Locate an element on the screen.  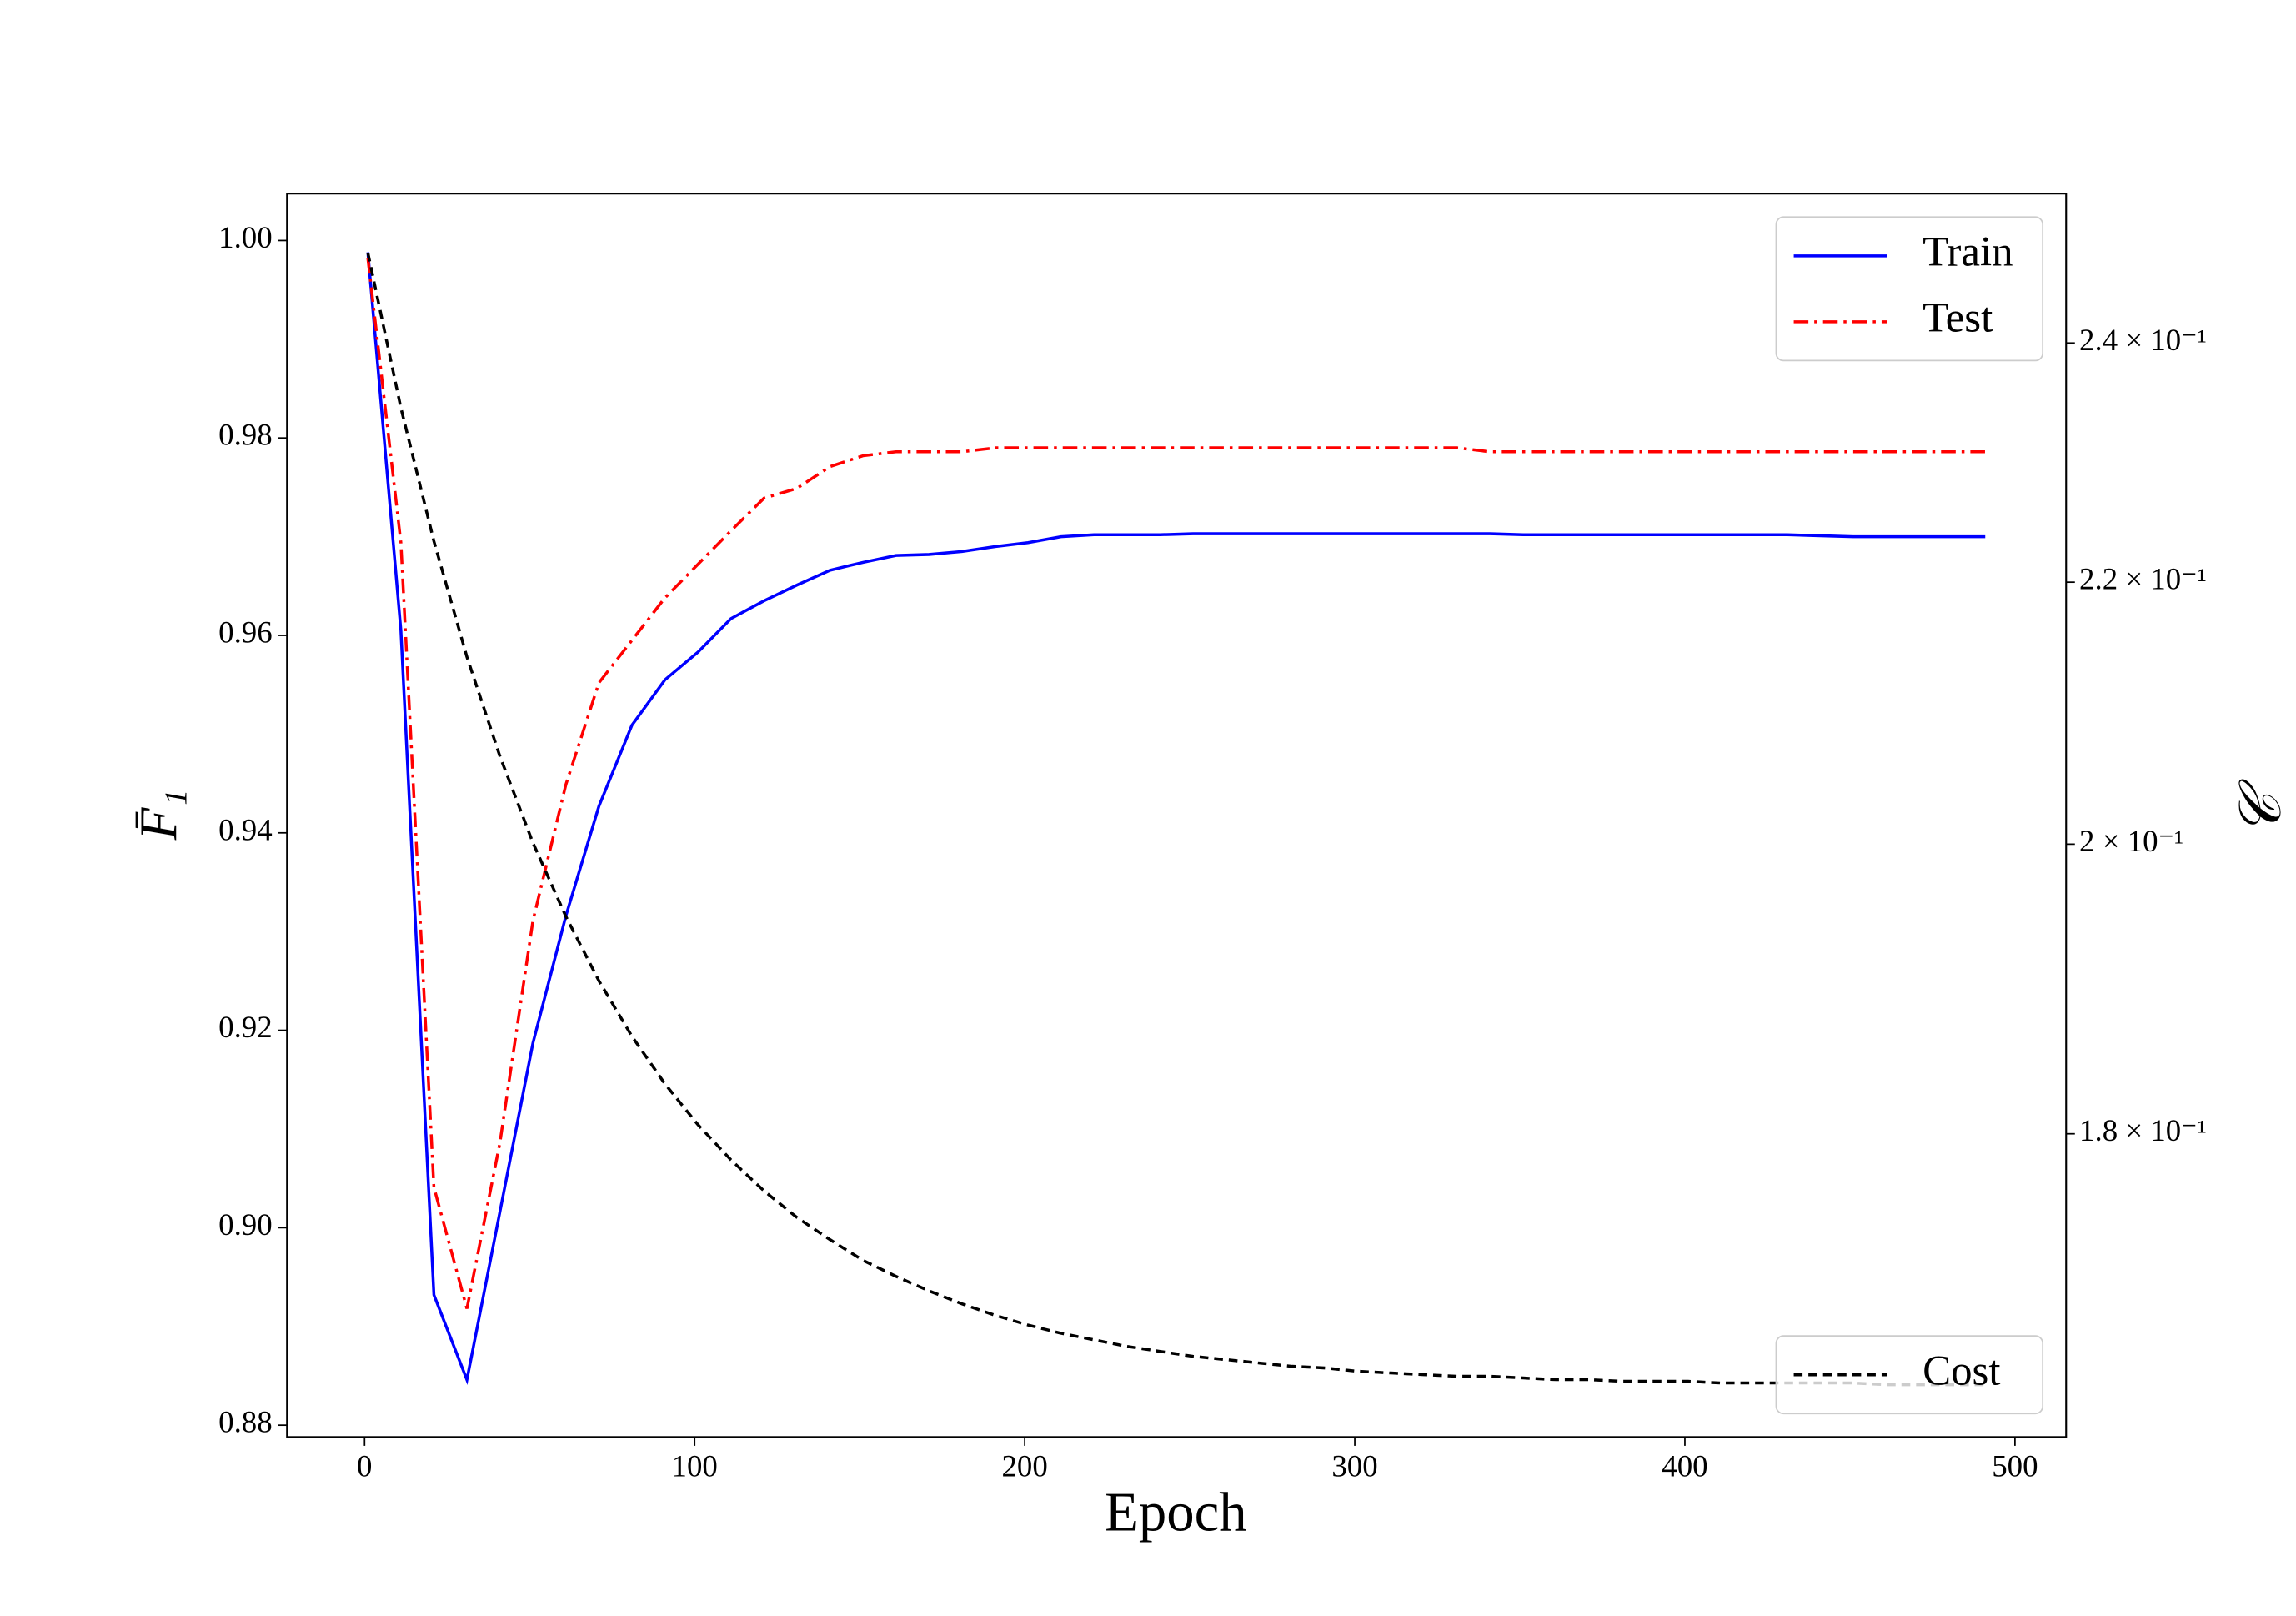
x-tick-label: 500 is located at coordinates (2015, 1465).